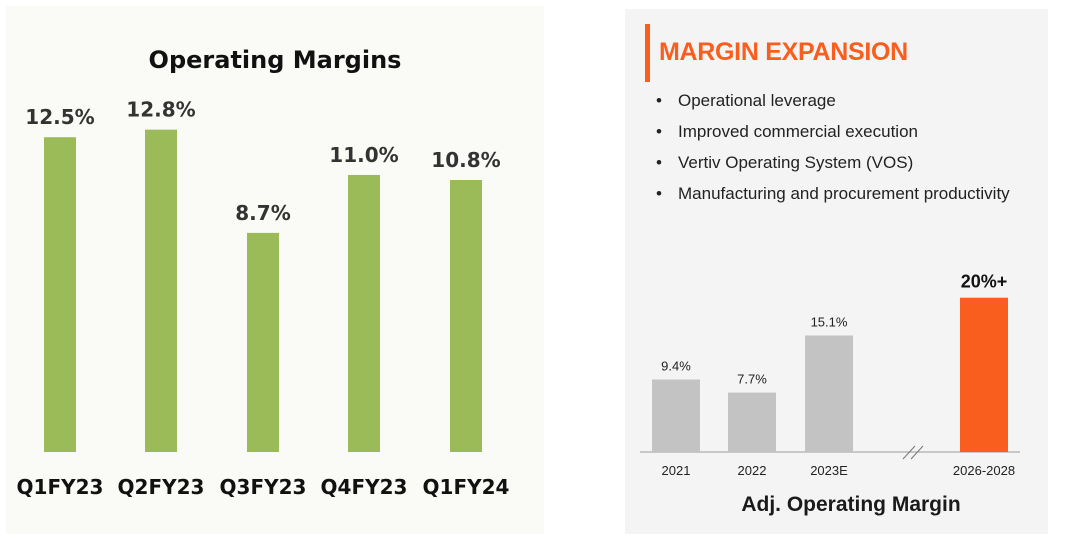 This screenshot has height=541, width=1079. I want to click on bullet-item: • Vertiv Operating System (VOS), so click(833, 166).